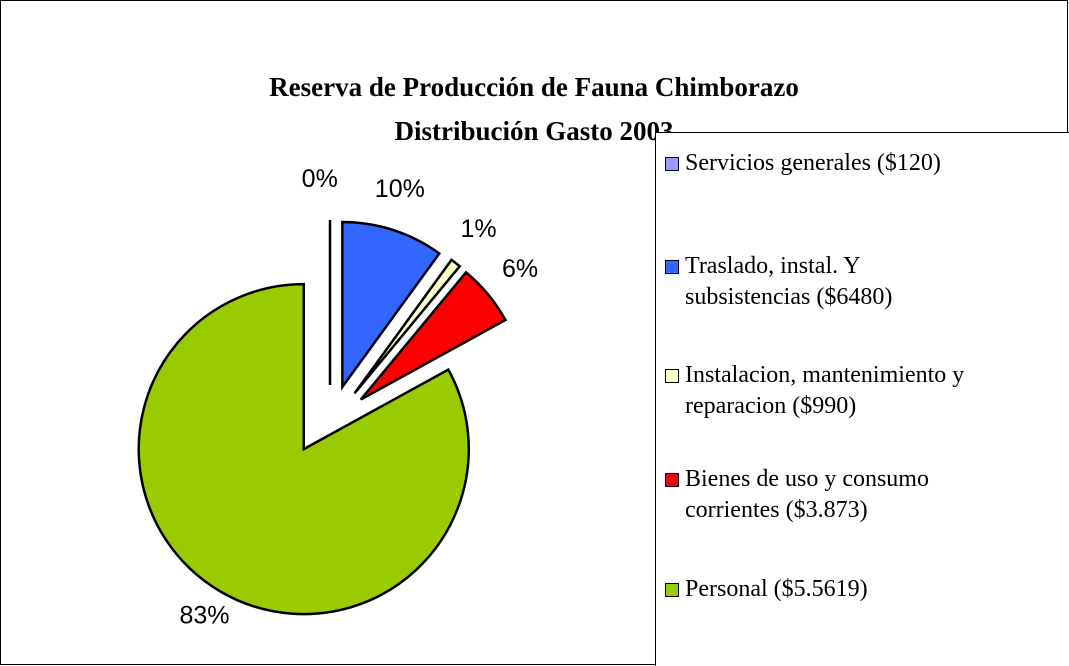 This screenshot has width=1069, height=666. What do you see at coordinates (478, 229) in the screenshot?
I see `data-label: 1%` at bounding box center [478, 229].